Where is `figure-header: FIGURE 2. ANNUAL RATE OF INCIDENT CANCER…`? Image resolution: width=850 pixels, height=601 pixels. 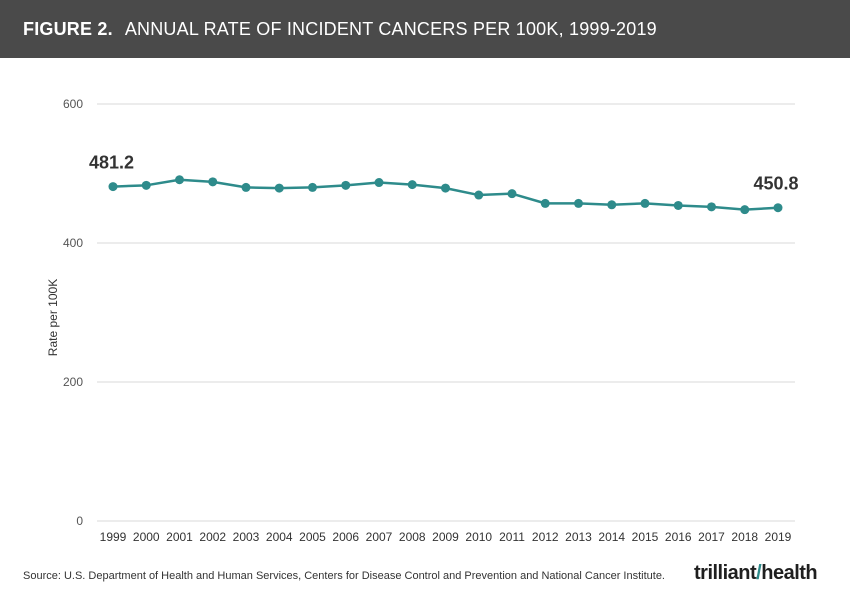 figure-header: FIGURE 2. ANNUAL RATE OF INCIDENT CANCER… is located at coordinates (425, 29).